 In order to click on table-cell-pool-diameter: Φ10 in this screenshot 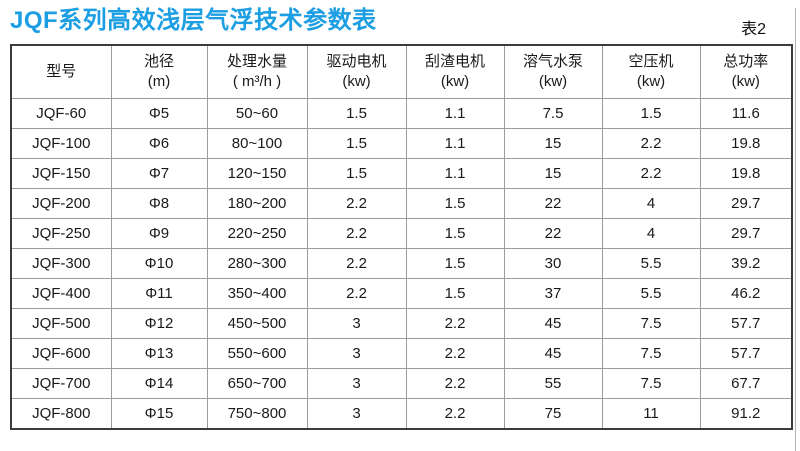, I will do `click(159, 263)`.